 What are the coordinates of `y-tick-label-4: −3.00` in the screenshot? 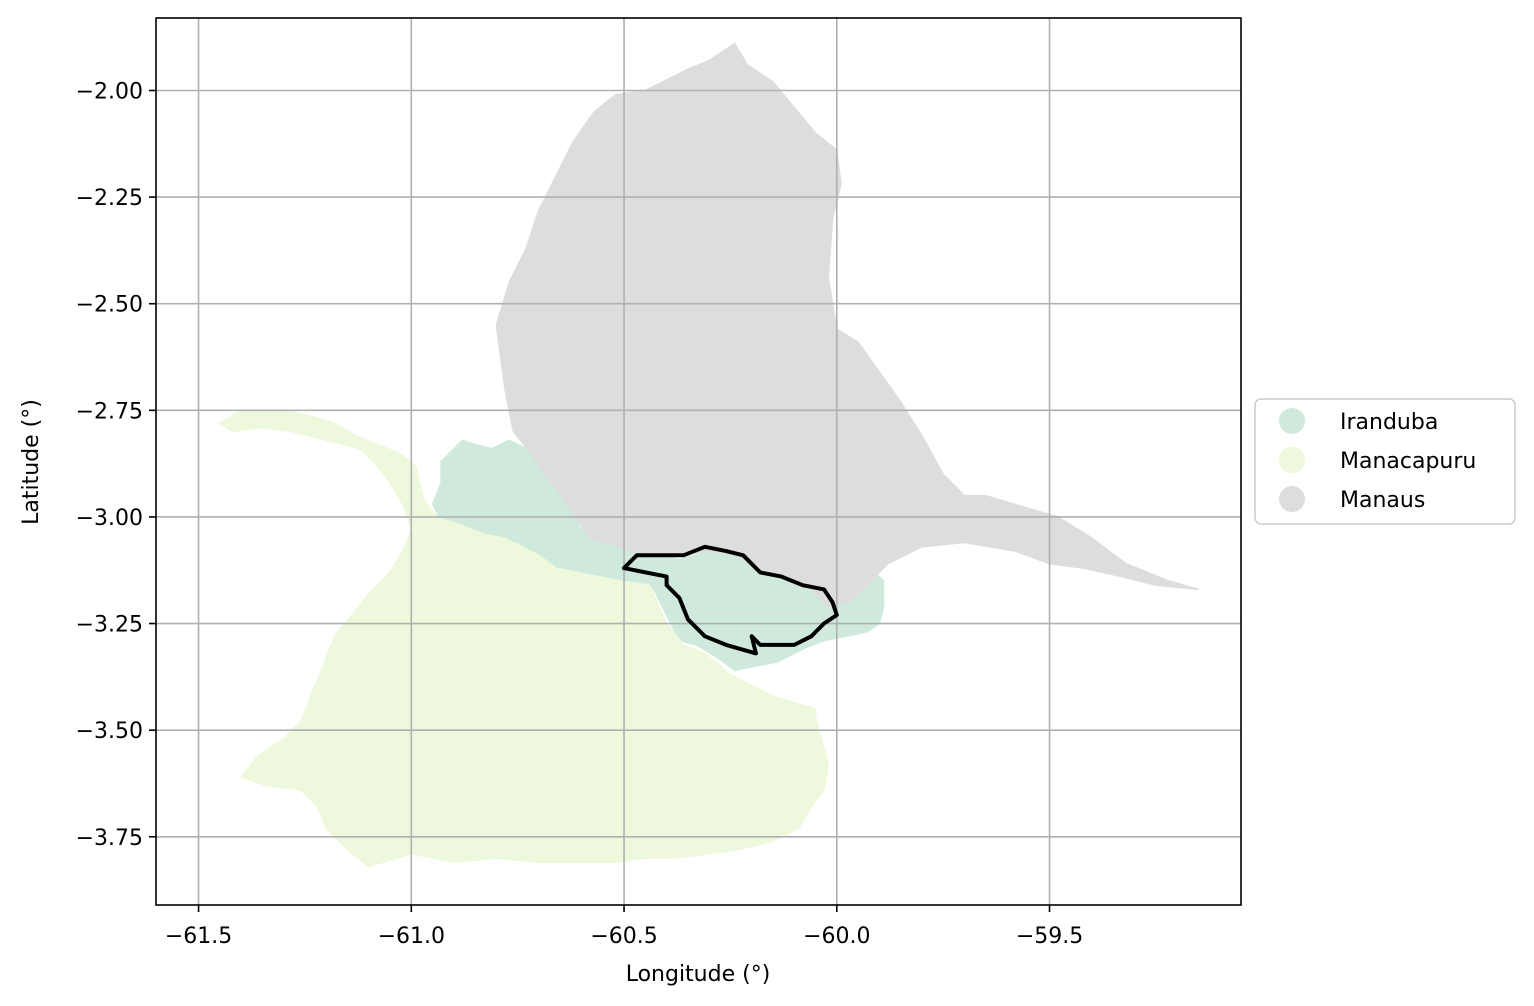 It's located at (109, 518).